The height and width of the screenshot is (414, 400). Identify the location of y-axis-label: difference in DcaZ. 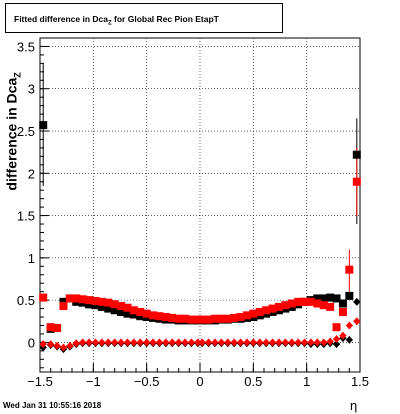
(13, 131).